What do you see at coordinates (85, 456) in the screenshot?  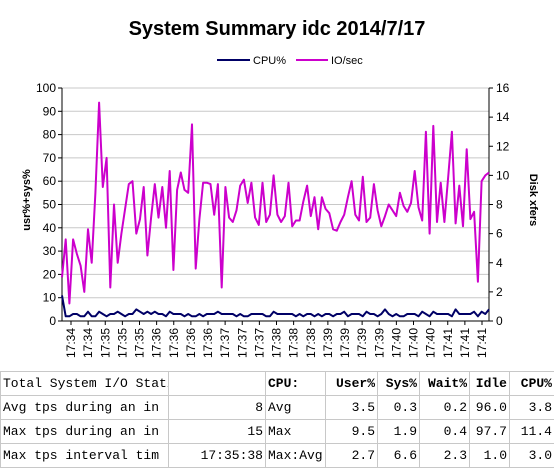 I see `stats-cell: Max tps interval tim` at bounding box center [85, 456].